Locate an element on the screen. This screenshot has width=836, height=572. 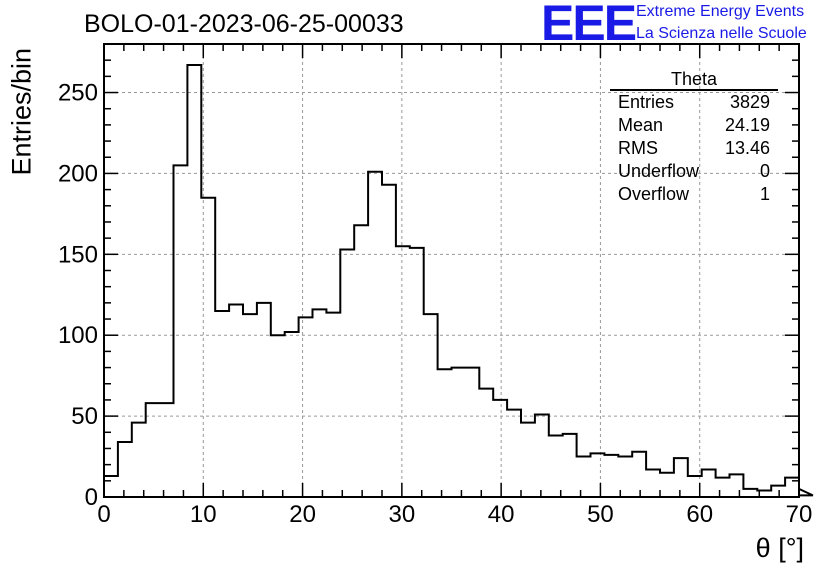
stats-label: Entries is located at coordinates (646, 102).